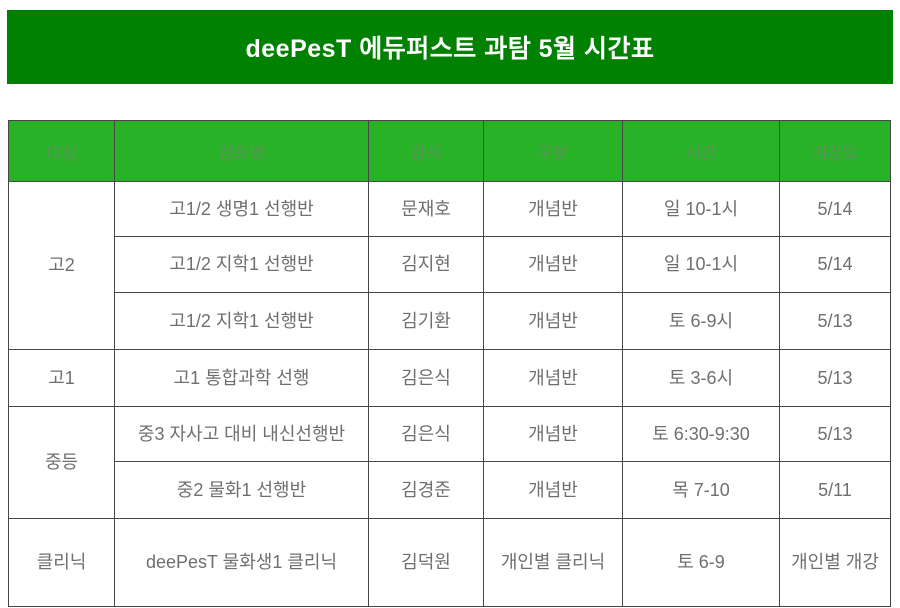  Describe the element at coordinates (835, 151) in the screenshot. I see `col-header-start-date: 개강일` at that location.